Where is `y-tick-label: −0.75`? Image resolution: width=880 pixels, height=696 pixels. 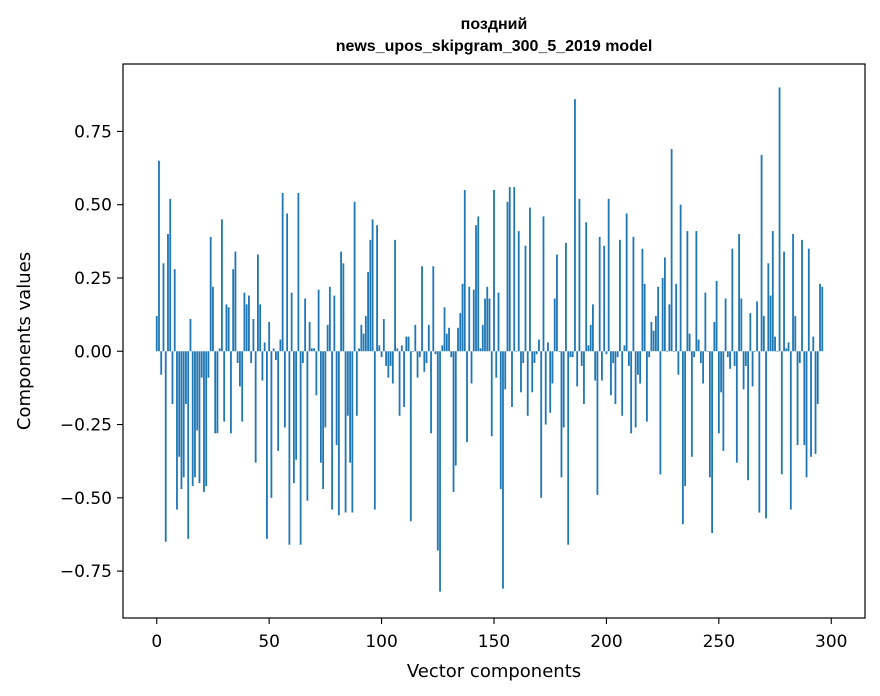
y-tick-label: −0.75 is located at coordinates (86, 572).